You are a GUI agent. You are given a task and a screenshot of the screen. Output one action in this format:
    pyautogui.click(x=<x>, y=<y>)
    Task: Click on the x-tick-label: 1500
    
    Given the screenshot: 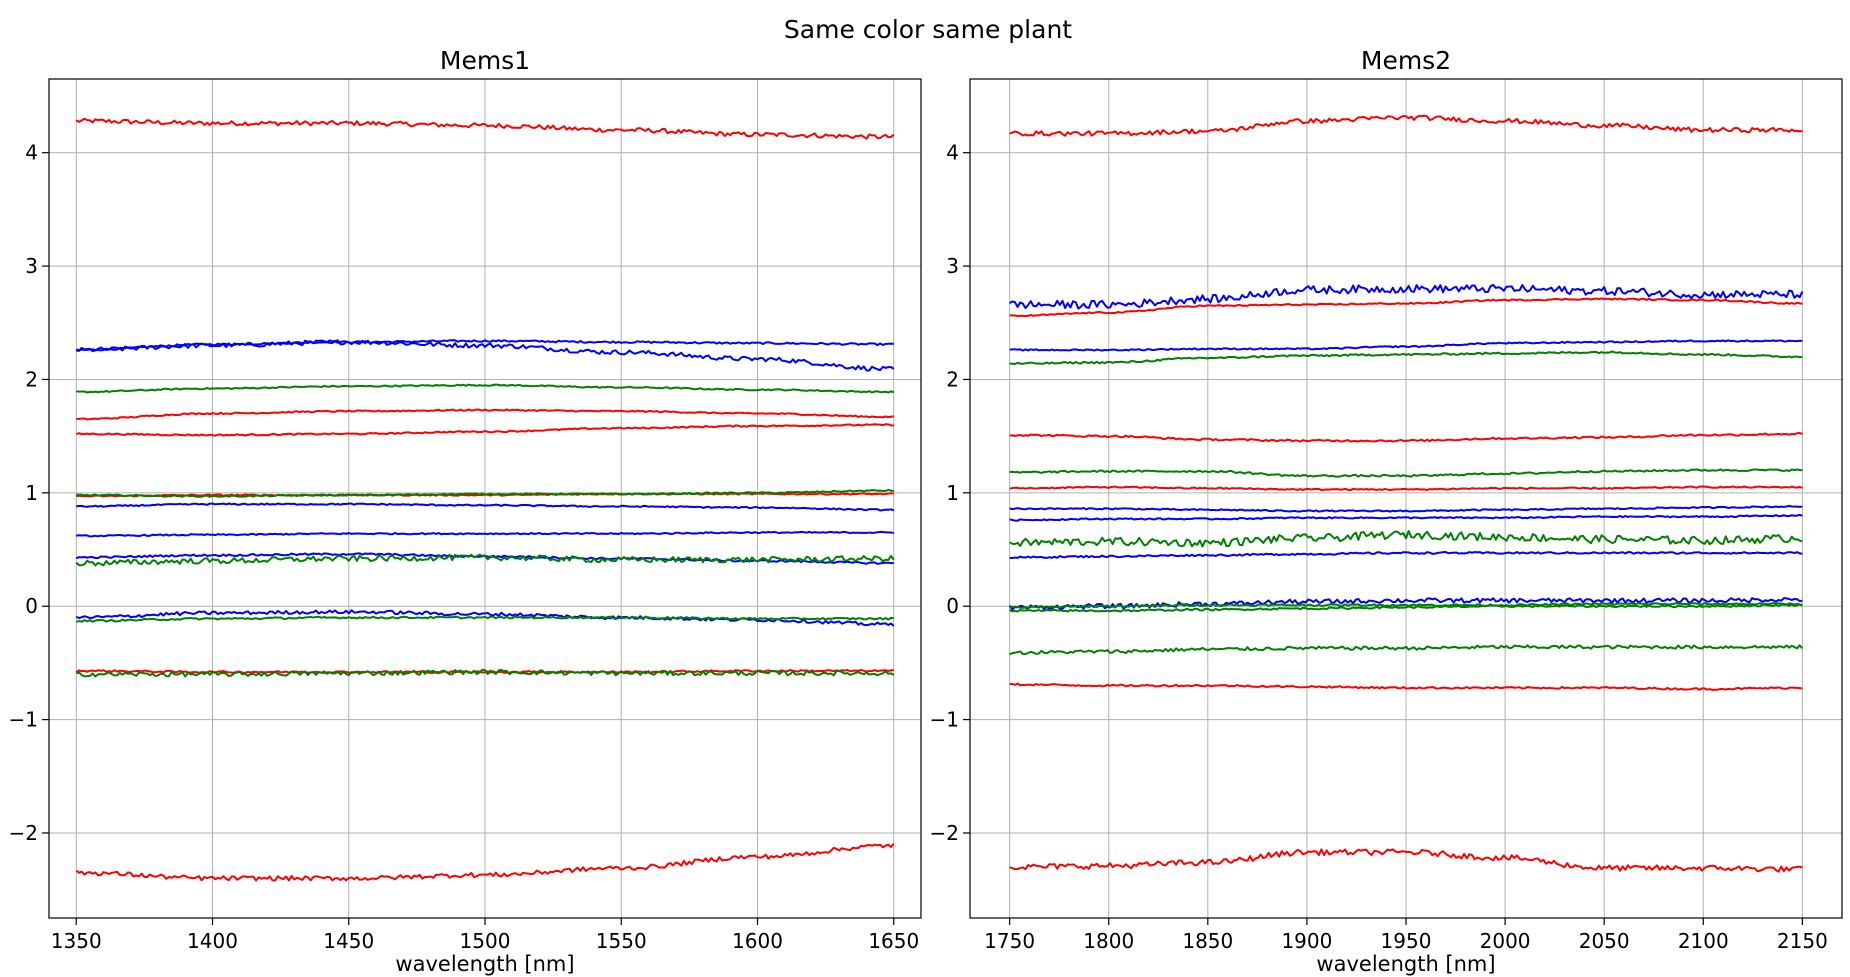 What is the action you would take?
    pyautogui.click(x=485, y=941)
    